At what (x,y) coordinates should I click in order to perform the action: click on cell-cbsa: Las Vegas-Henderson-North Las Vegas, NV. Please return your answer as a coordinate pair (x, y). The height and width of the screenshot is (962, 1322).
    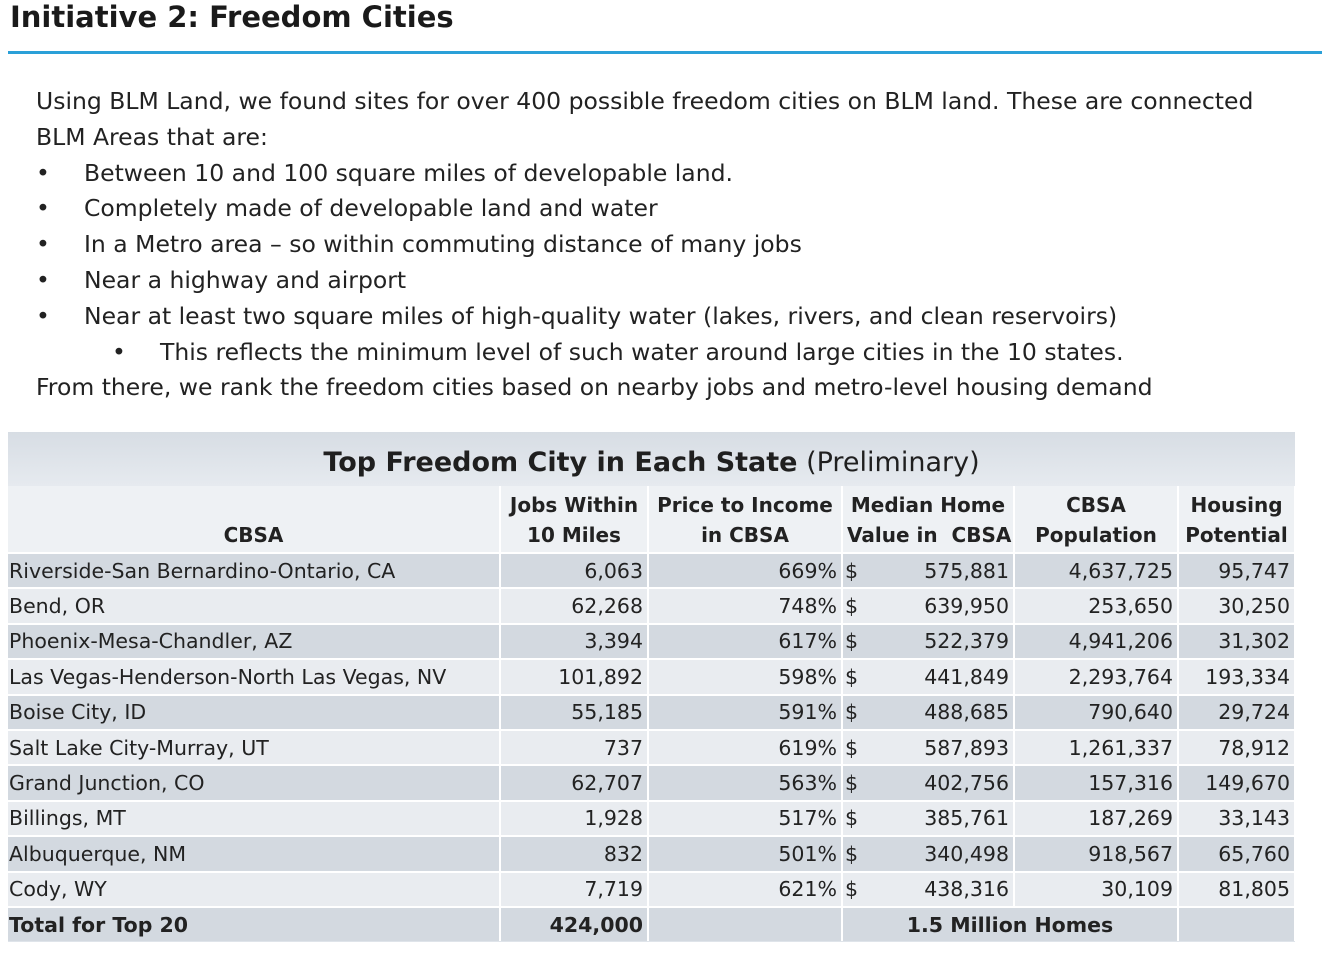
    Looking at the image, I should click on (254, 676).